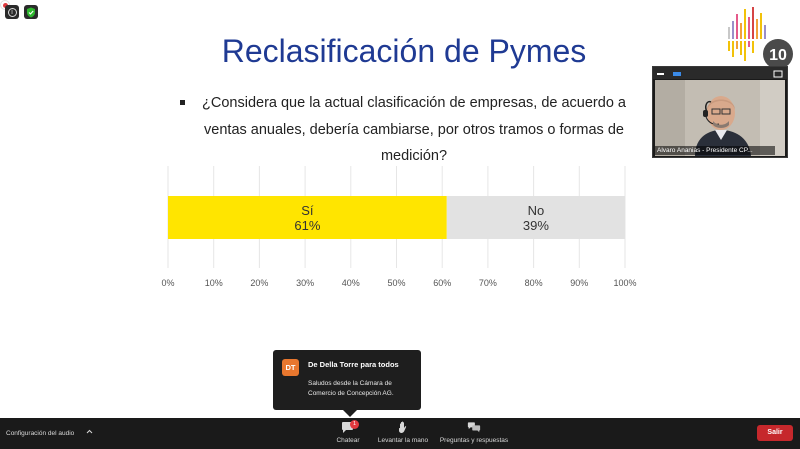 Image resolution: width=800 pixels, height=449 pixels. Describe the element at coordinates (214, 283) in the screenshot. I see `x-tick-label: 10%` at that location.